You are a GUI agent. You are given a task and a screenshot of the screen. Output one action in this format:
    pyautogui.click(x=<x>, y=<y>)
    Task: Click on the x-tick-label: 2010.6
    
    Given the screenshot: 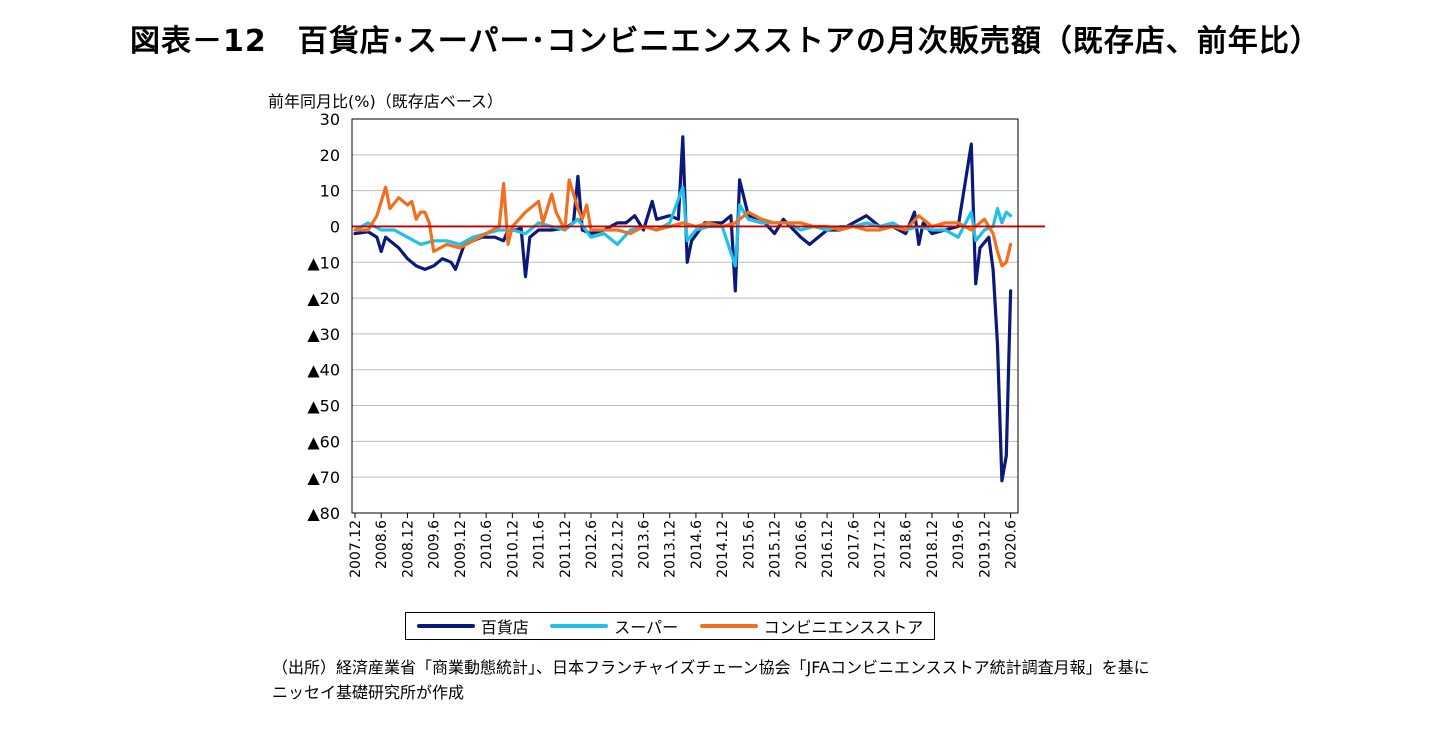 What is the action you would take?
    pyautogui.click(x=487, y=544)
    